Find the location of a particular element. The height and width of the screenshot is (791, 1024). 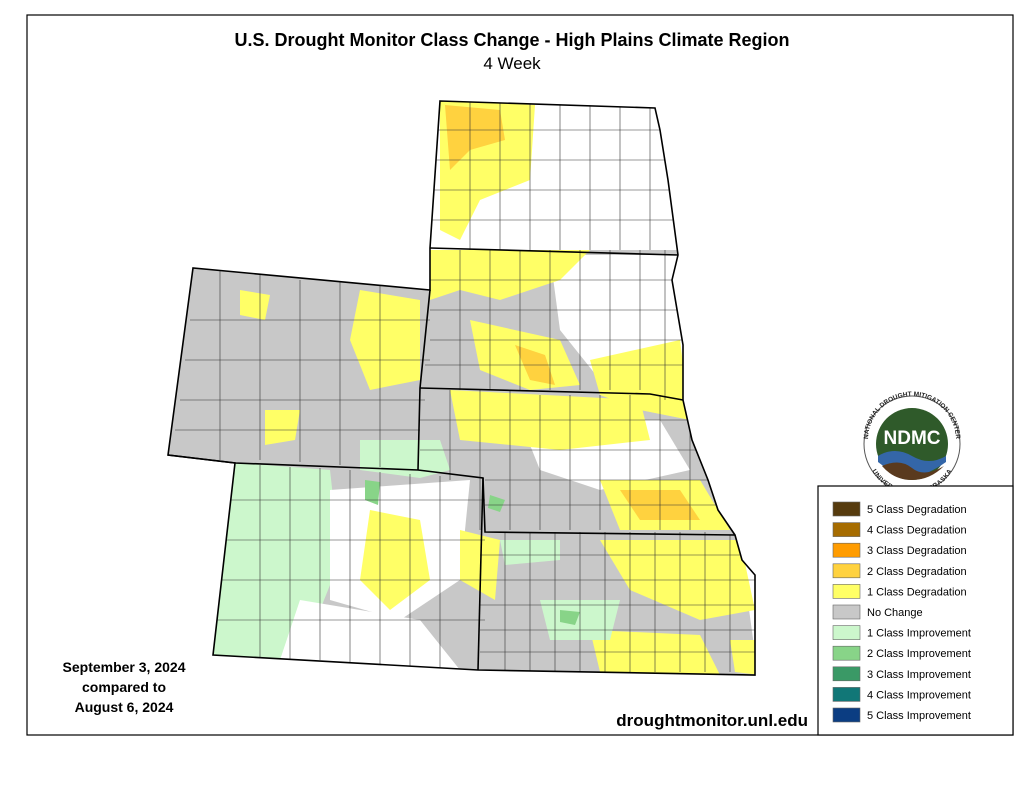

legend-label: 3 Class Improvement is located at coordinates (919, 675).